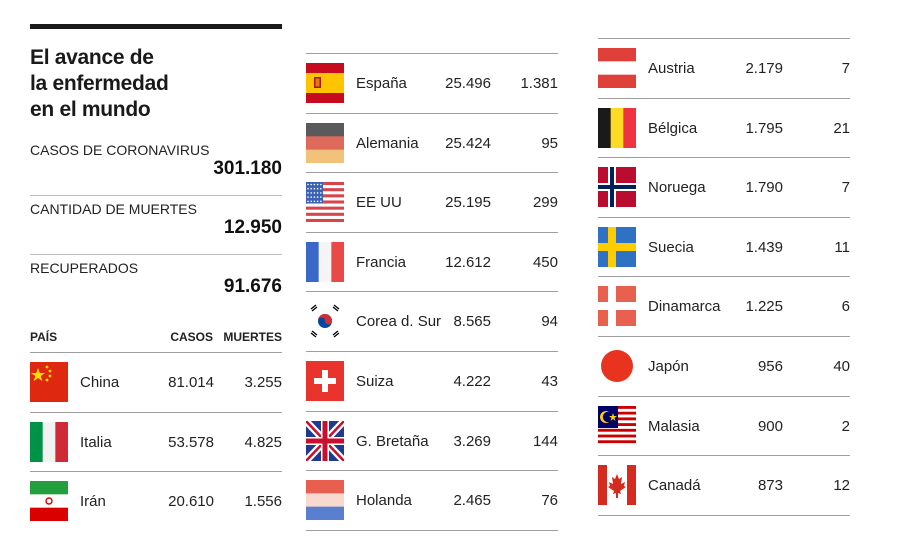  What do you see at coordinates (674, 426) in the screenshot?
I see `country-name: Malasia` at bounding box center [674, 426].